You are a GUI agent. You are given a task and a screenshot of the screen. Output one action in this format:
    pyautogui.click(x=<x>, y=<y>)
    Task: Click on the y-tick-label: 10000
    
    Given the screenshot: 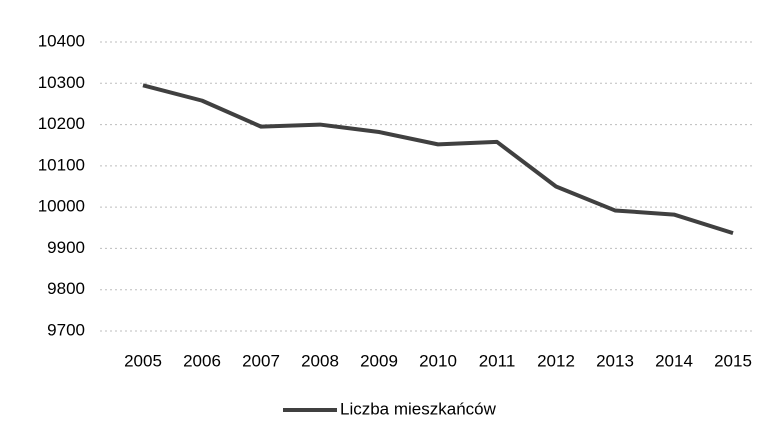 What is the action you would take?
    pyautogui.click(x=61, y=206)
    